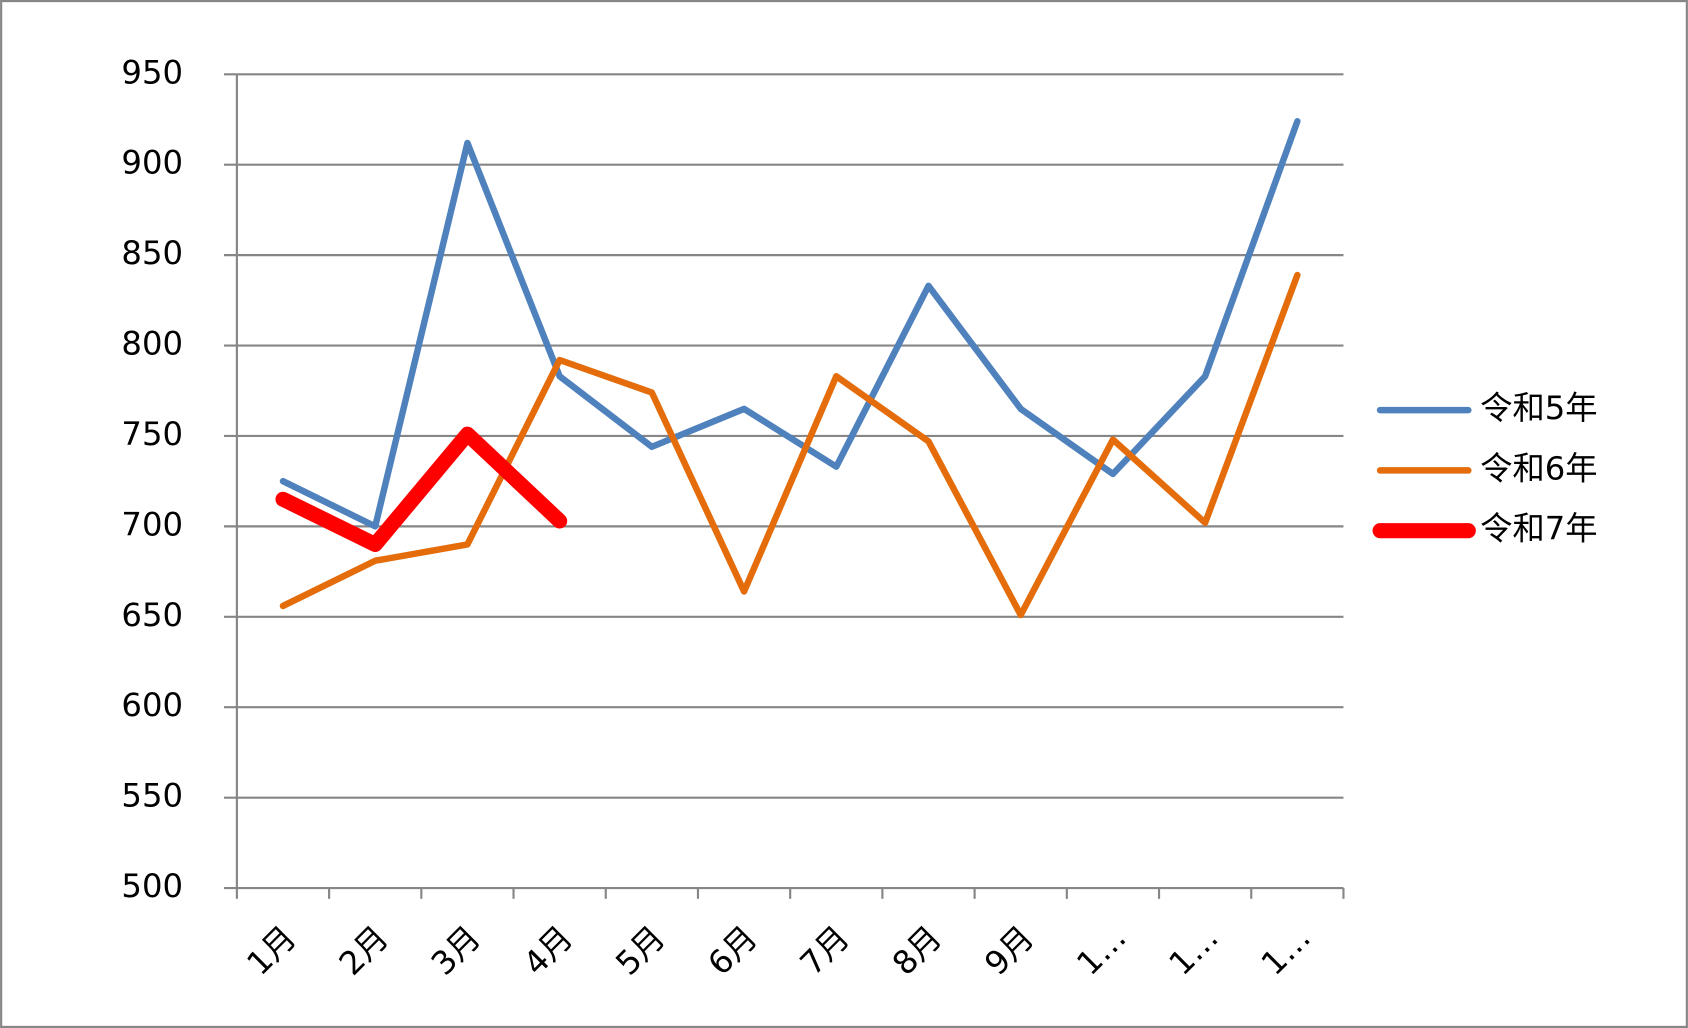 The width and height of the screenshot is (1688, 1028). What do you see at coordinates (152, 705) in the screenshot?
I see `y-tick-label: 600` at bounding box center [152, 705].